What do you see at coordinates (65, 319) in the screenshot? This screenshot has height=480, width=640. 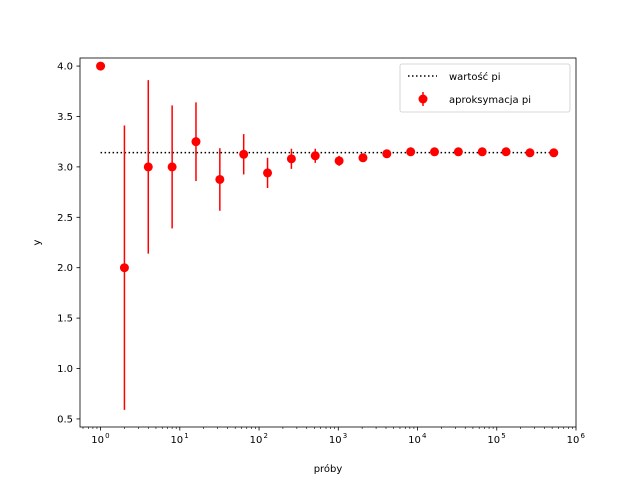 I see `y-tick-label: 1.5` at bounding box center [65, 319].